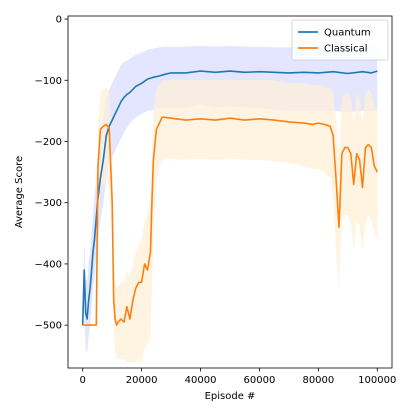 This screenshot has height=415, width=415. Describe the element at coordinates (142, 380) in the screenshot. I see `x-tick-label: 20000` at that location.